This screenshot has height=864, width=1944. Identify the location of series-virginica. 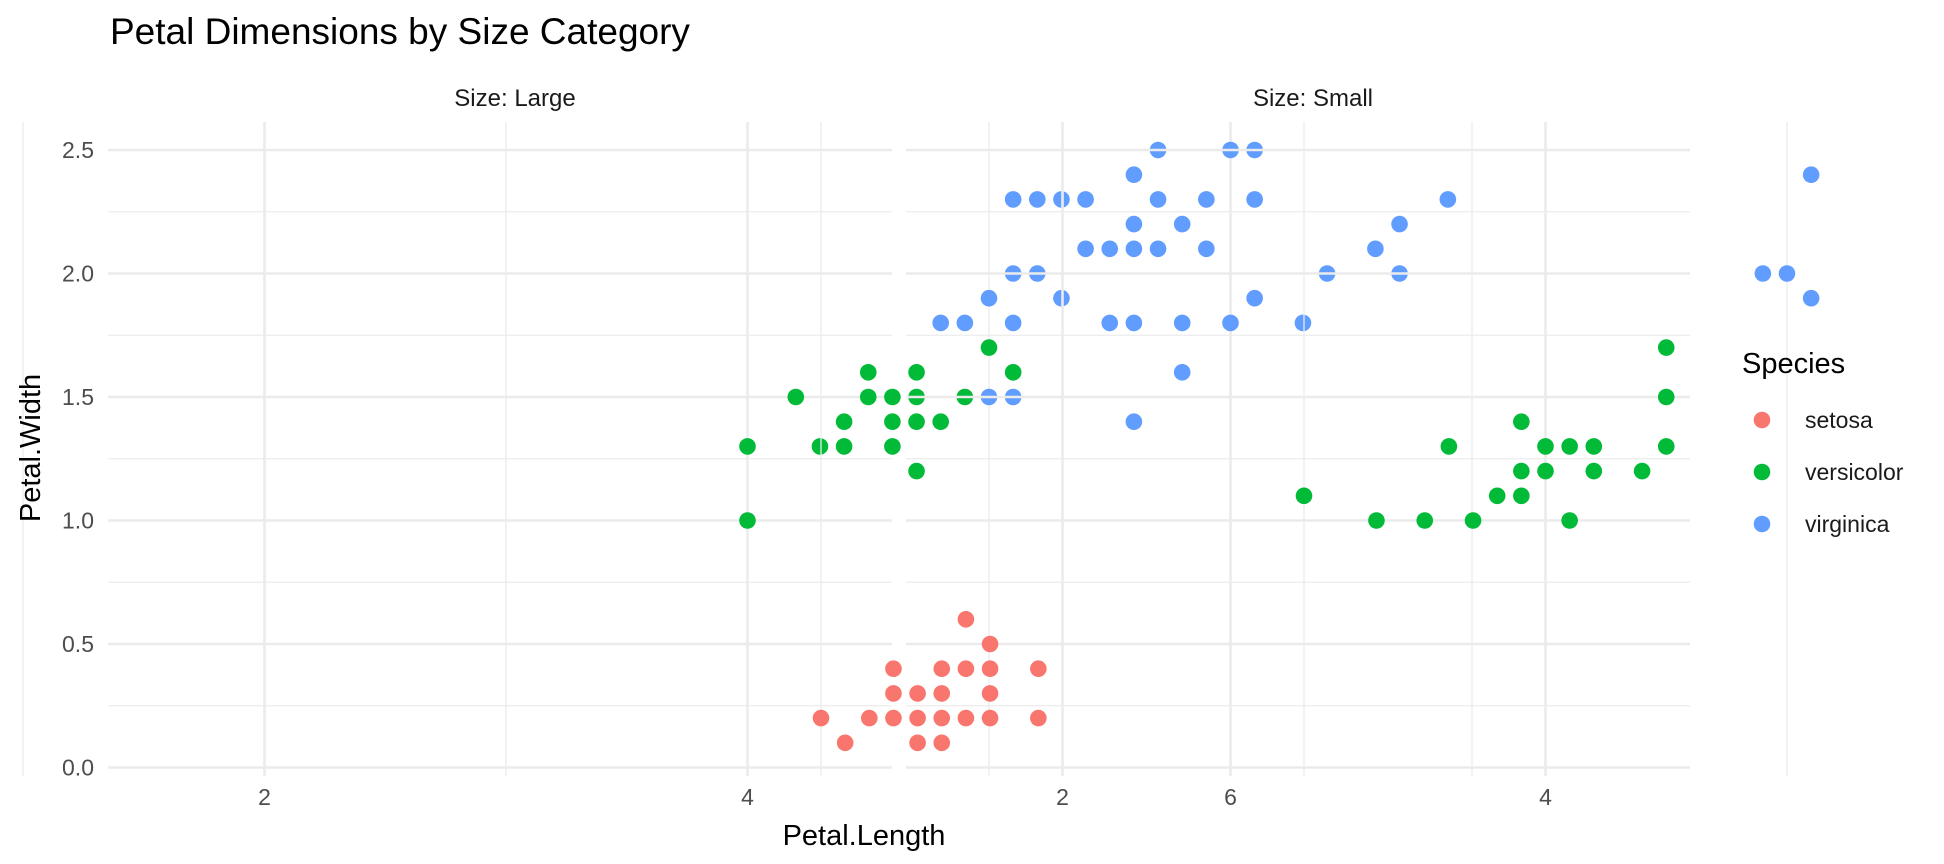
(1787, 236).